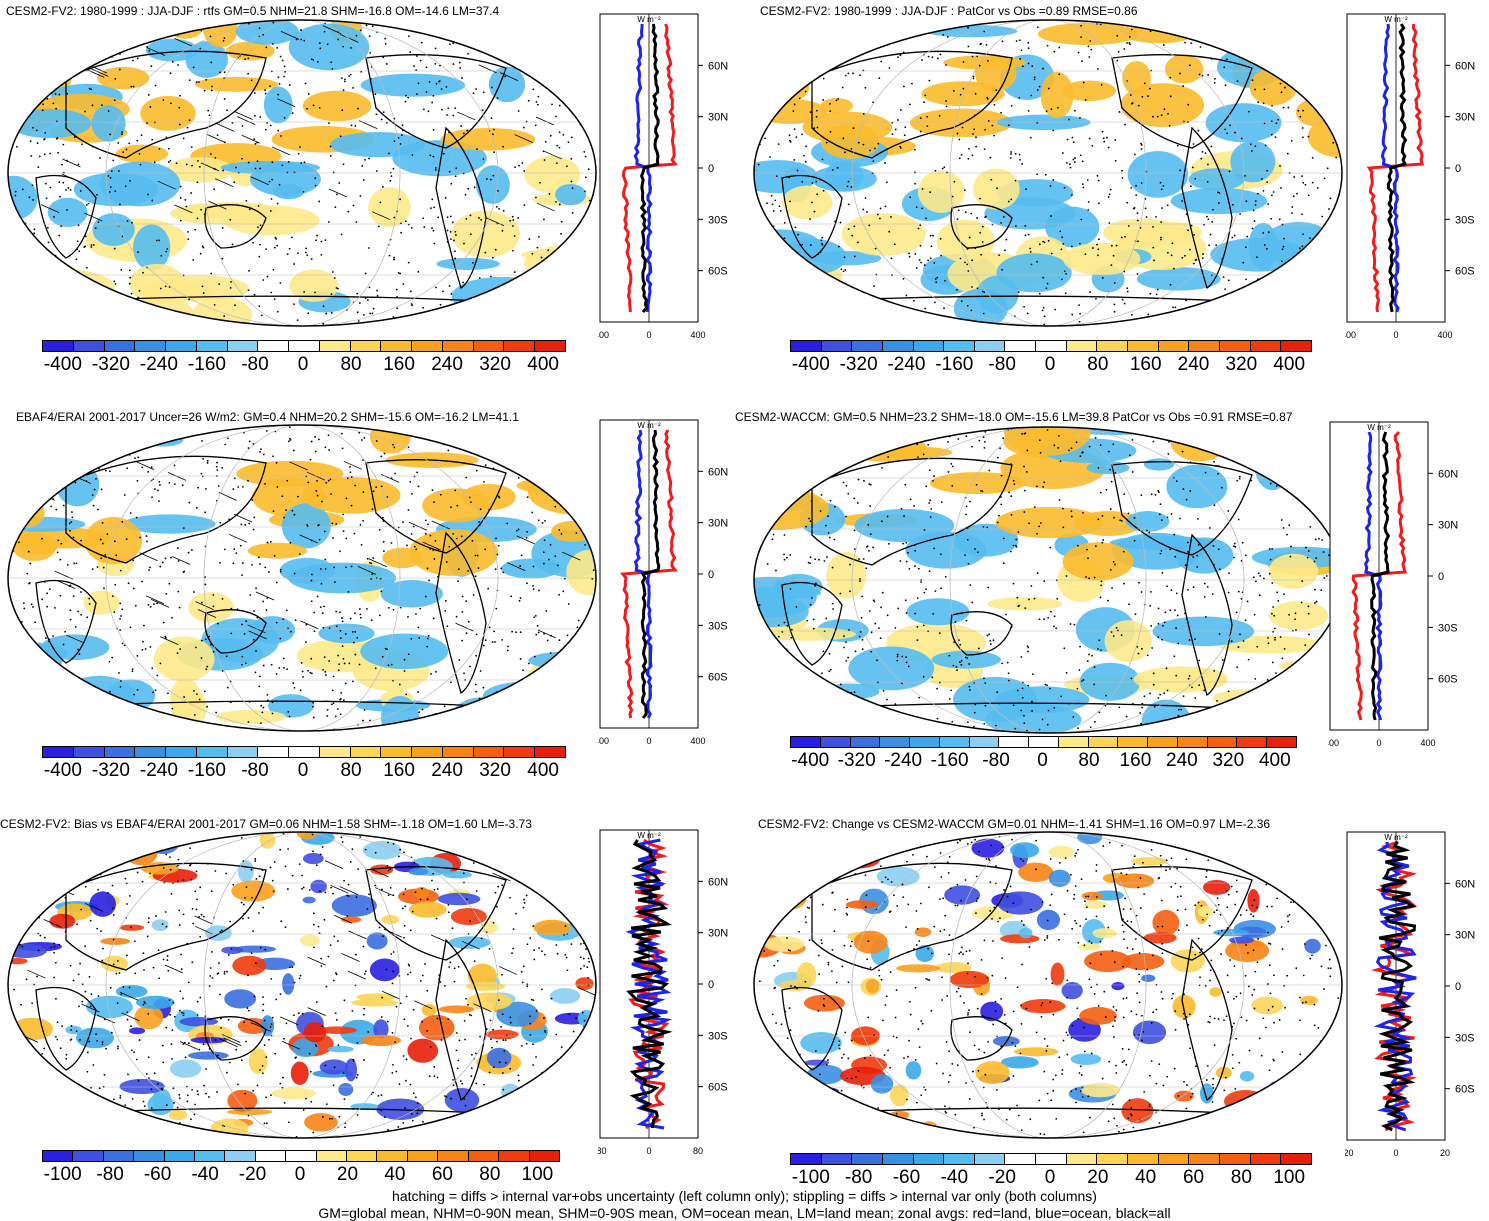  Describe the element at coordinates (1349, 1153) in the screenshot. I see `zonal-xtick: -20` at that location.